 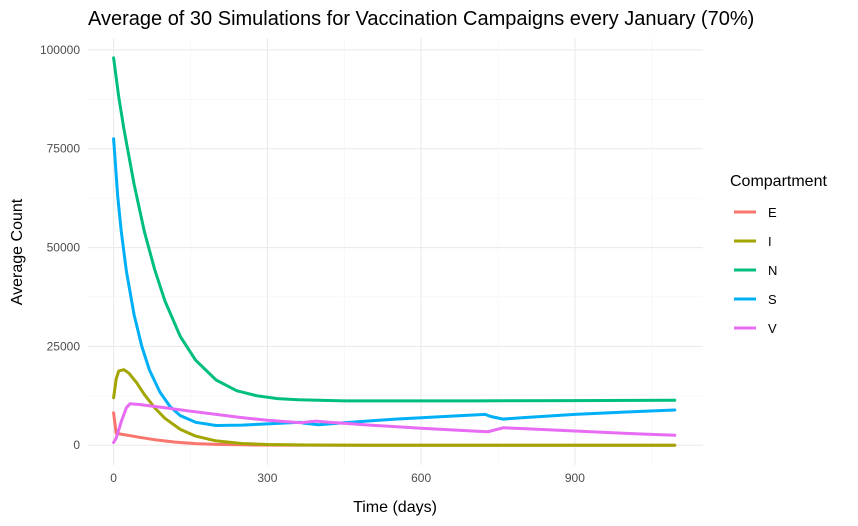 I want to click on y-tick-label: 50000, so click(x=64, y=248).